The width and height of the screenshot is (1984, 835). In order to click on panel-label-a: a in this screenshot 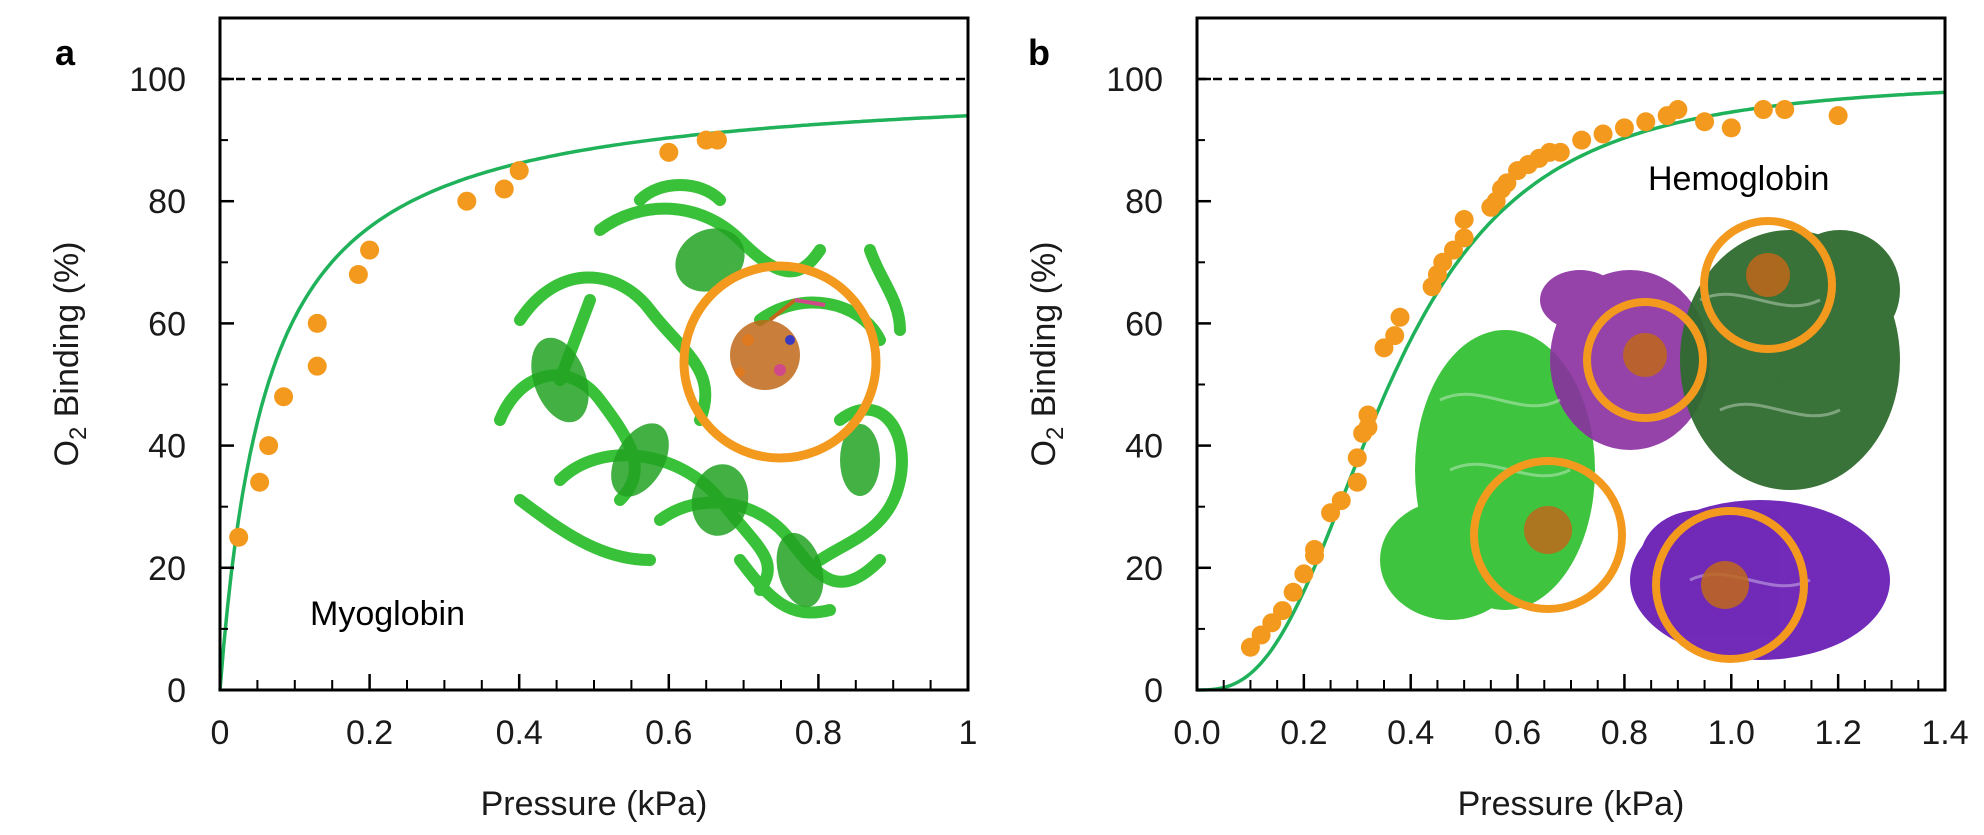, I will do `click(65, 52)`.